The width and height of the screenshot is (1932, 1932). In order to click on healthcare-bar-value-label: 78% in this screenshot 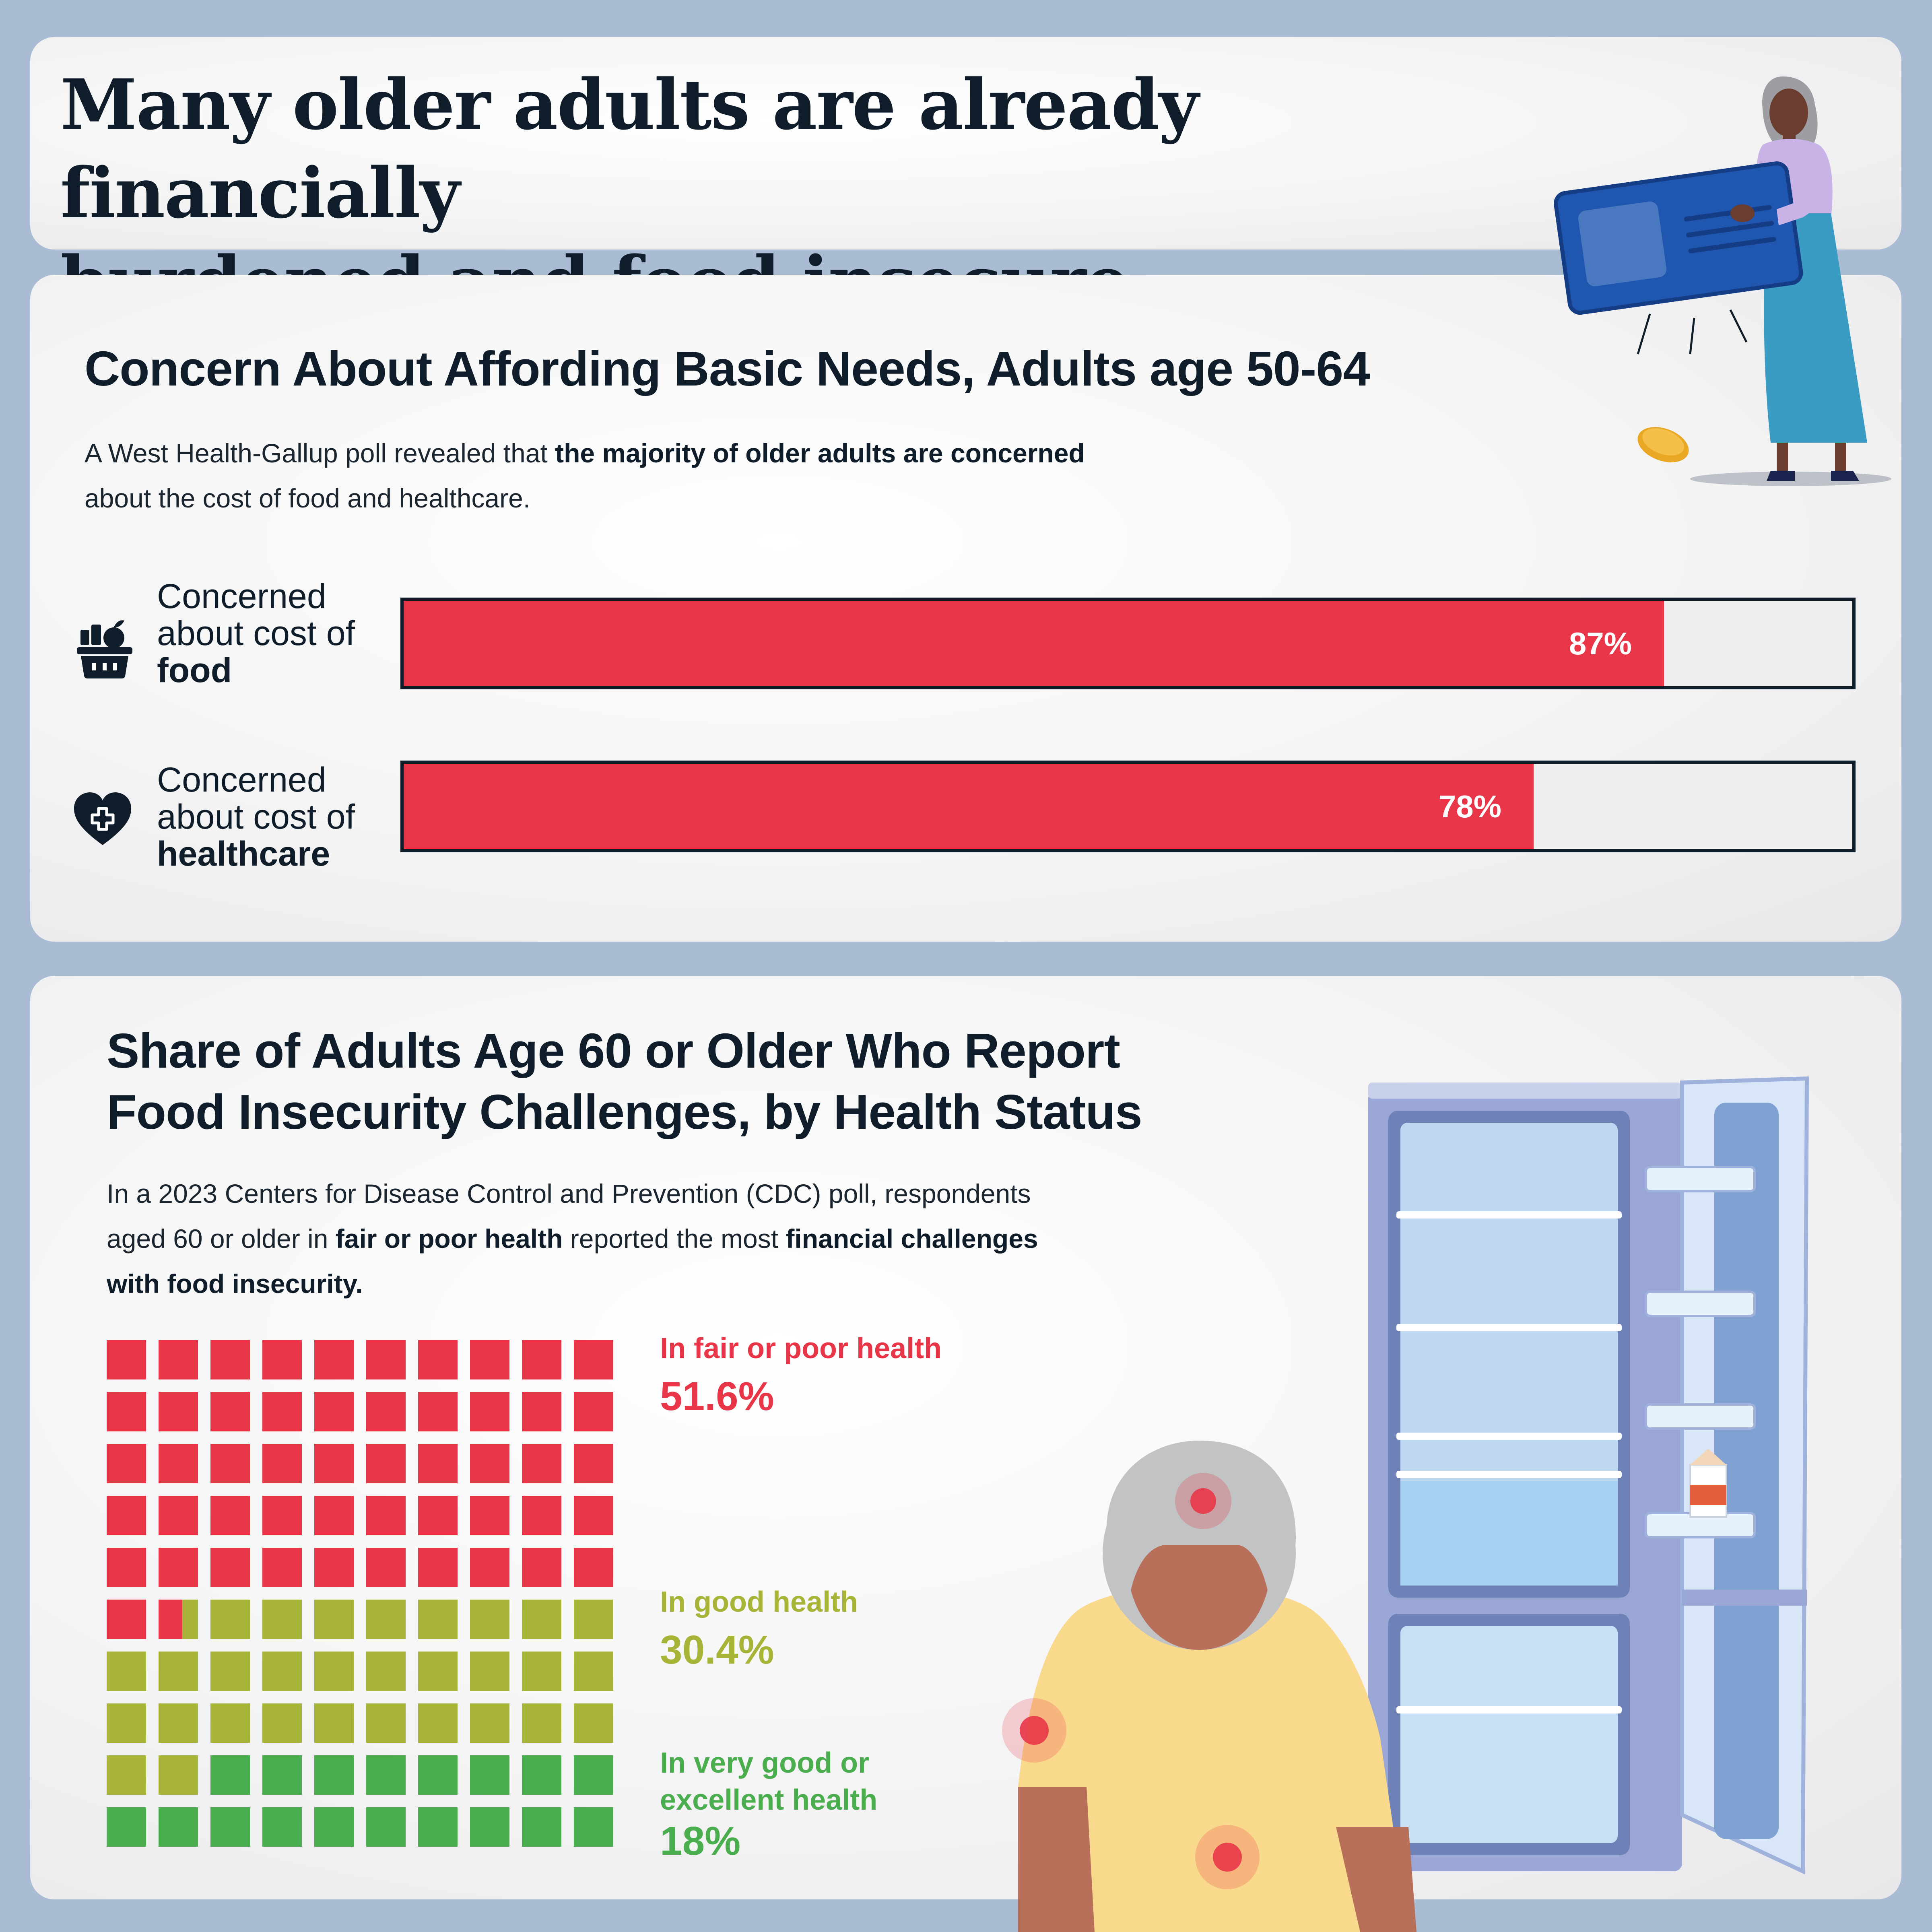, I will do `click(1469, 806)`.